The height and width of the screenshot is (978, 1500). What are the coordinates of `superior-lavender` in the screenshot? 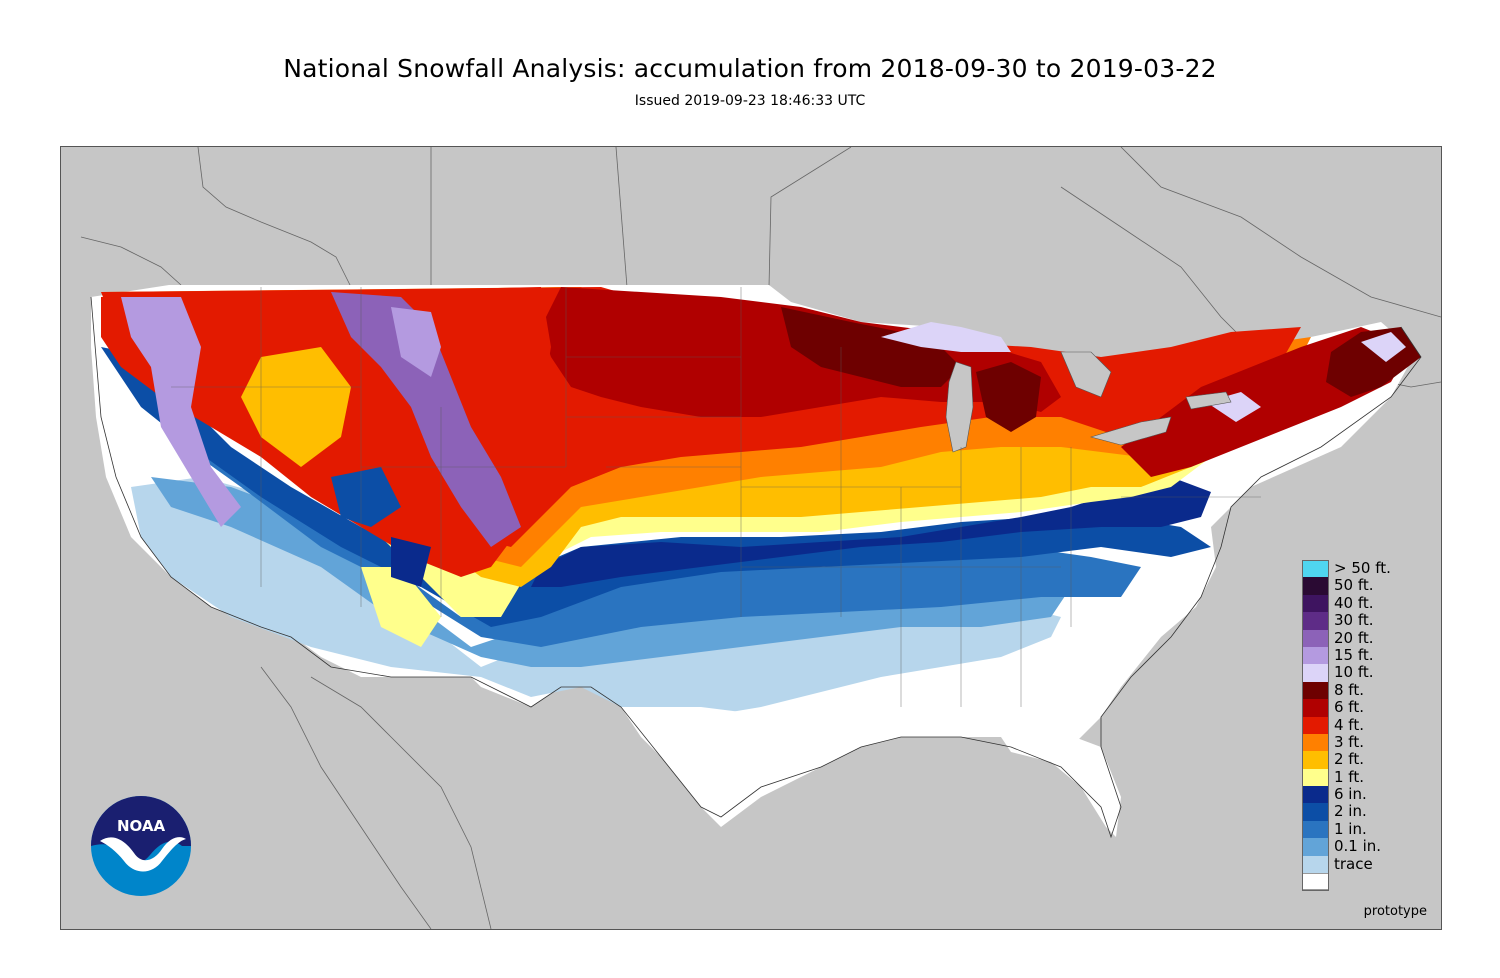 It's located at (946, 337).